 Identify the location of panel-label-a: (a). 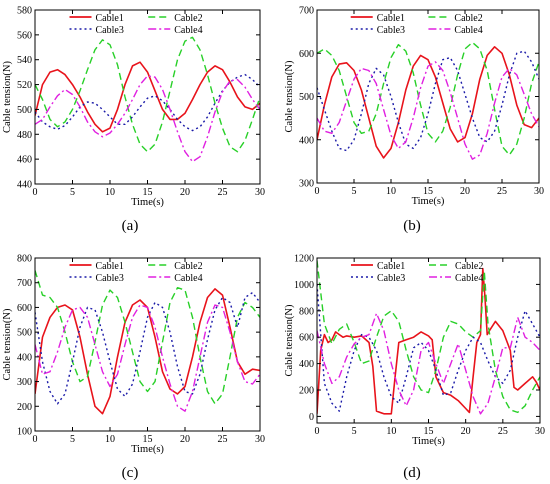
(130, 226).